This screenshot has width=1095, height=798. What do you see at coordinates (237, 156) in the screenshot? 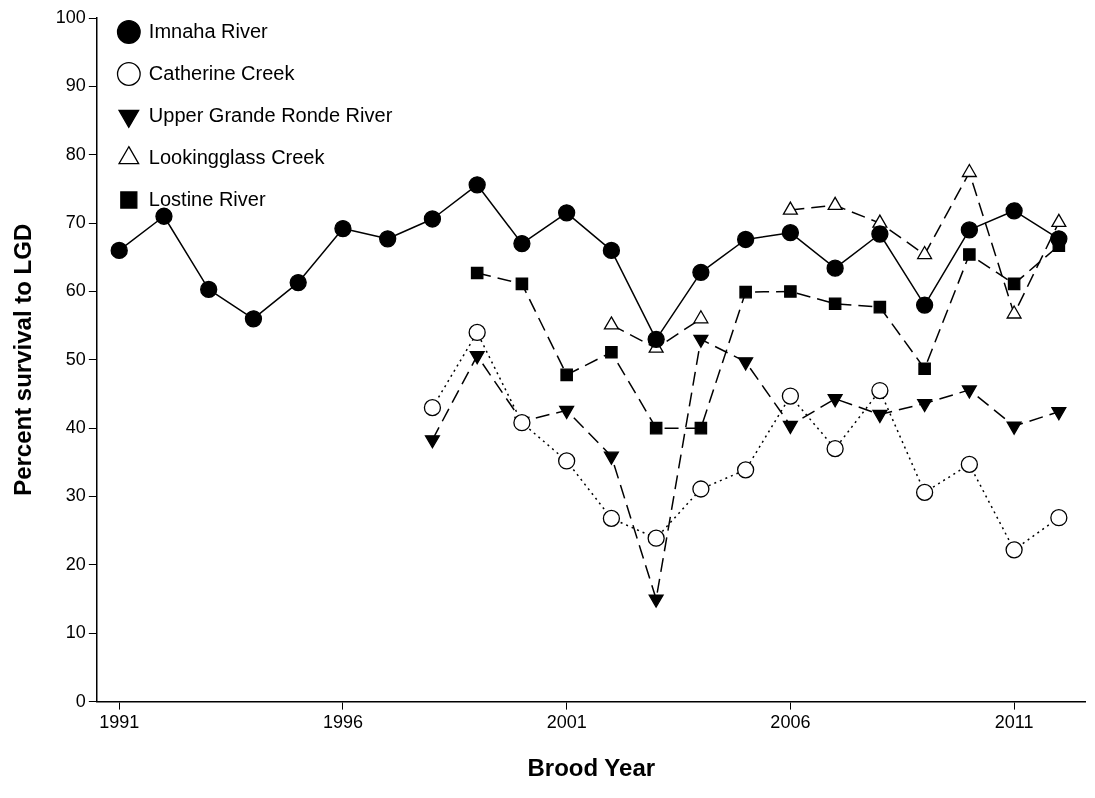
I see `legend-label: Lookingglass Creek` at bounding box center [237, 156].